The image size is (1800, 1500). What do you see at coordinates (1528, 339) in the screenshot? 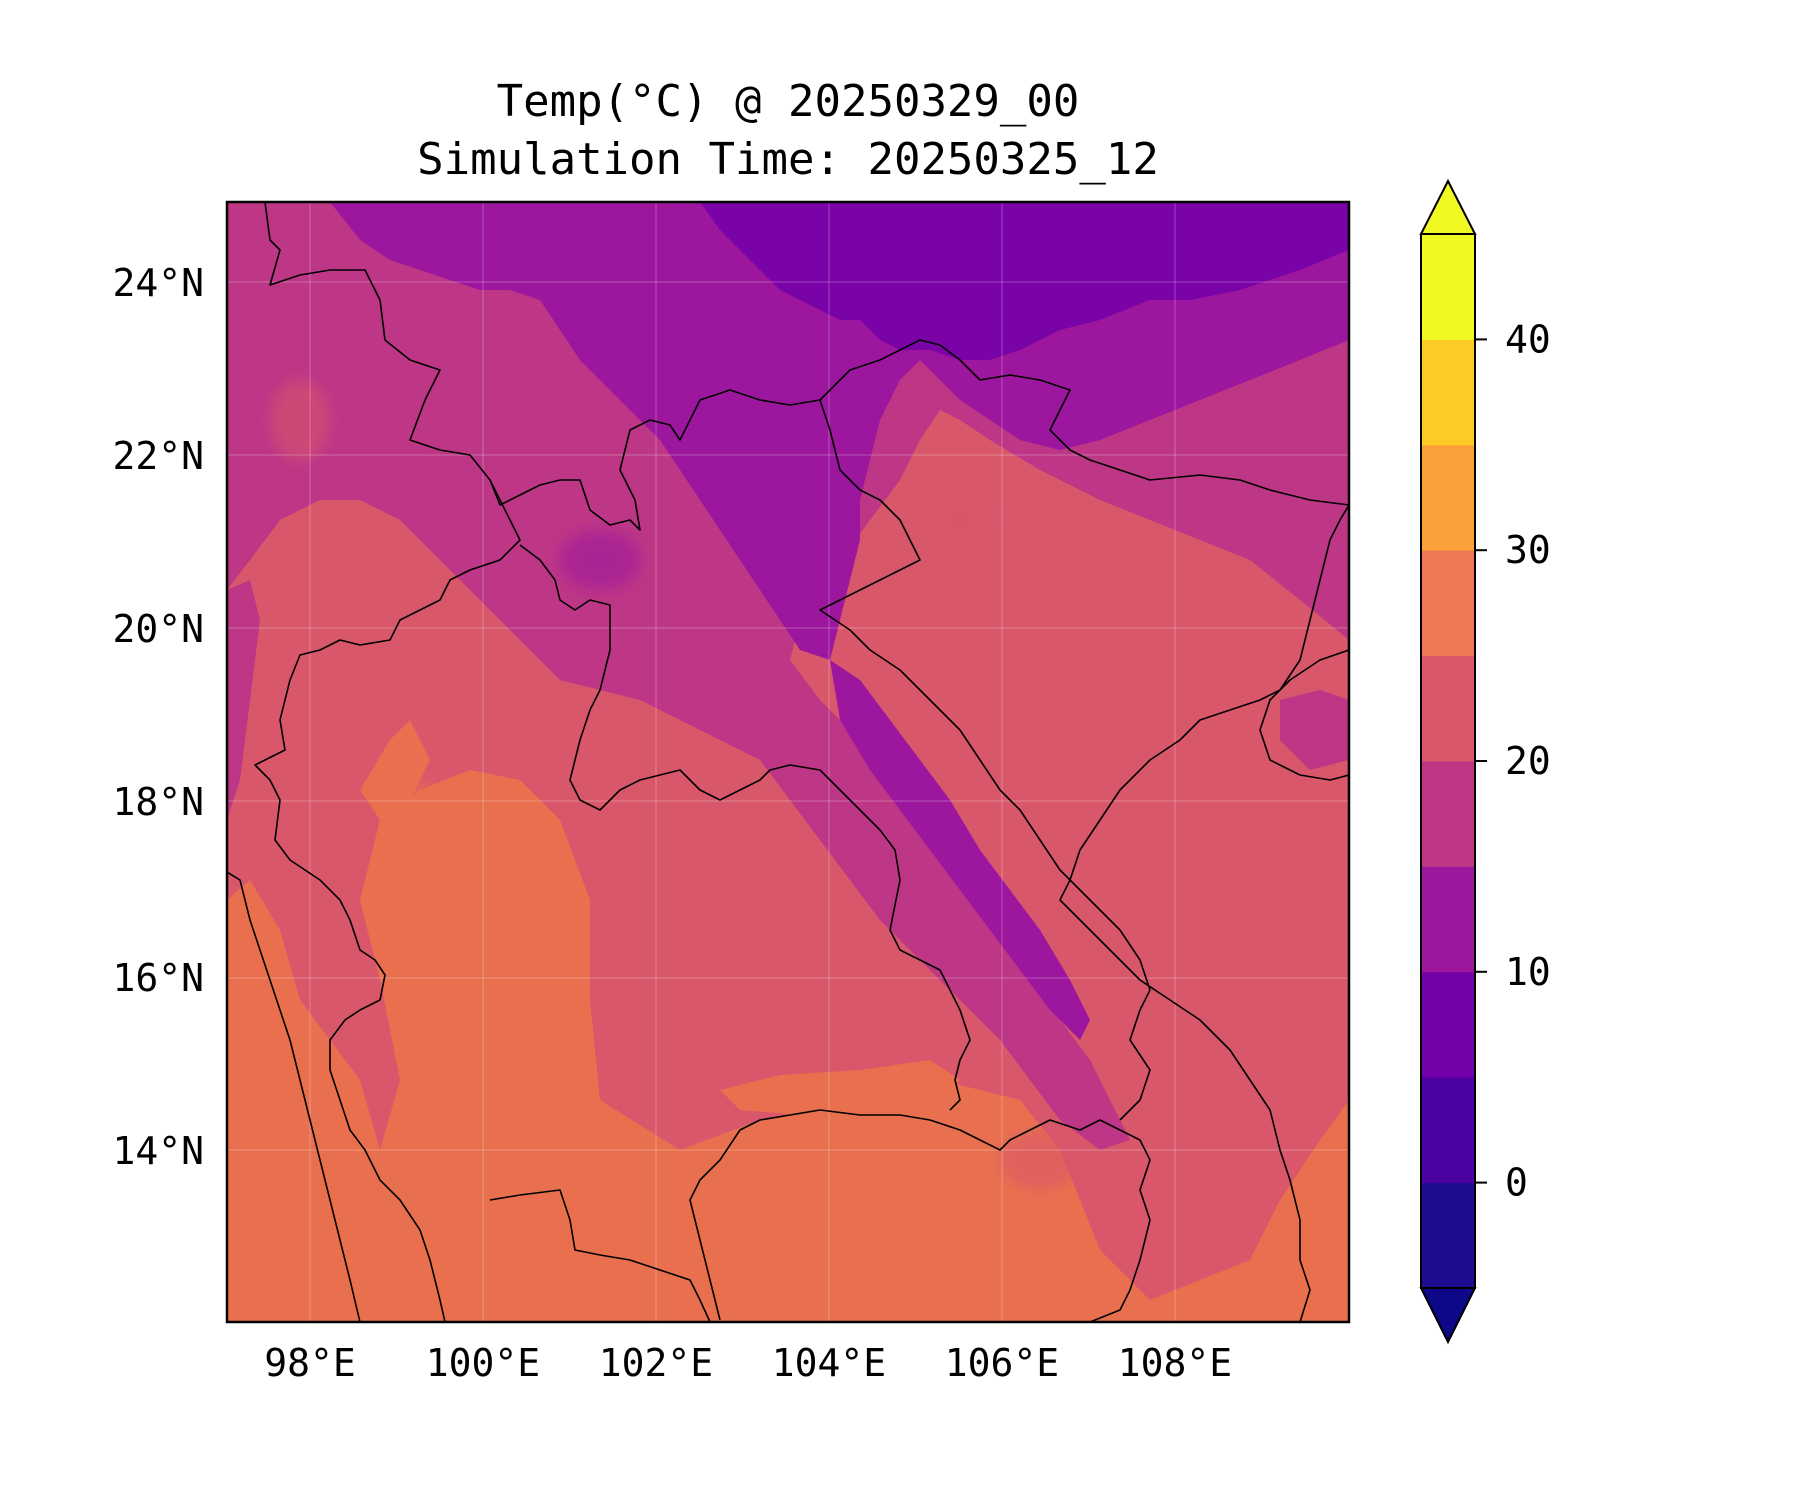
I see `colorbar-tick-label: 40` at bounding box center [1528, 339].